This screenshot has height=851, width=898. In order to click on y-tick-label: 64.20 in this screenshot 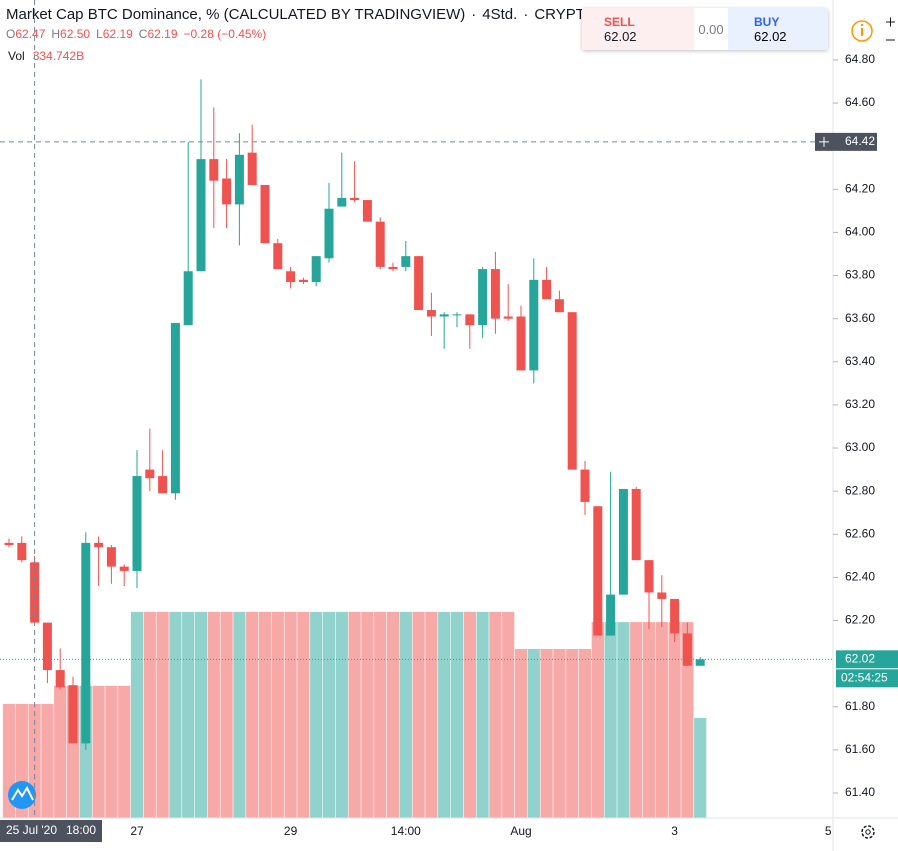, I will do `click(860, 188)`.